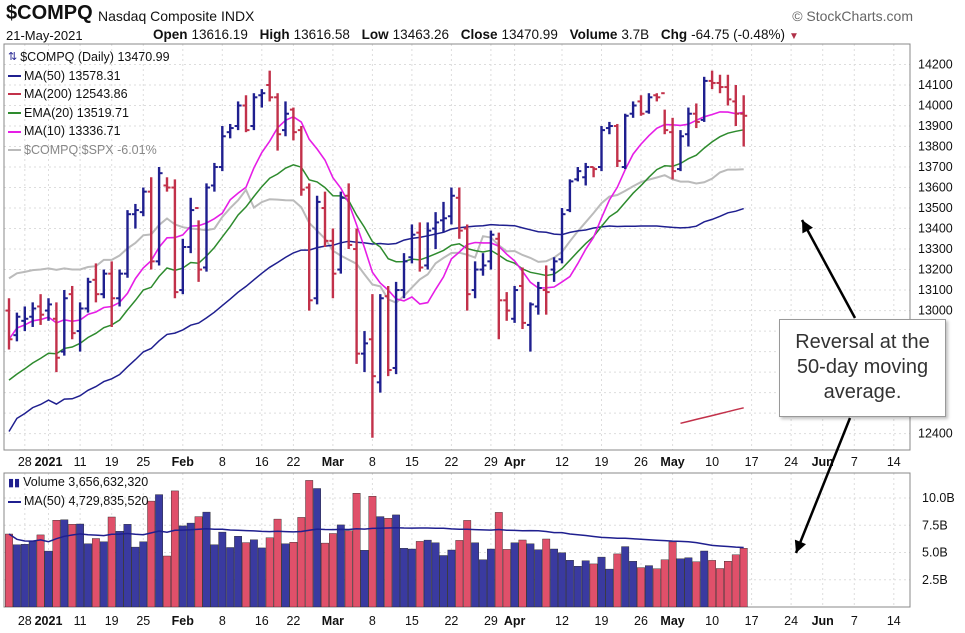  Describe the element at coordinates (420, 34) in the screenshot. I see `low-value: 13463.26` at that location.